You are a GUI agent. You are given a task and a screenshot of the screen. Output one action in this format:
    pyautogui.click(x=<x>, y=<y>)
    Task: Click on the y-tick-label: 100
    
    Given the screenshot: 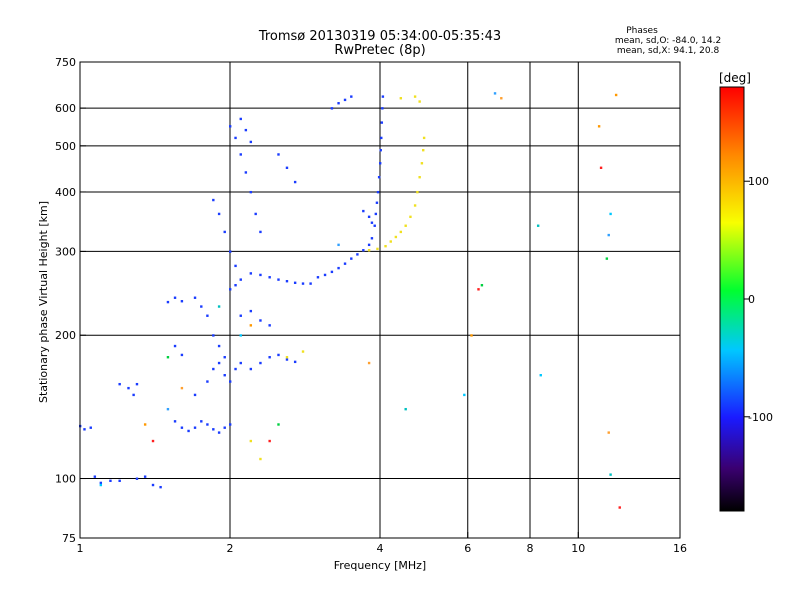 What is the action you would take?
    pyautogui.click(x=65, y=479)
    